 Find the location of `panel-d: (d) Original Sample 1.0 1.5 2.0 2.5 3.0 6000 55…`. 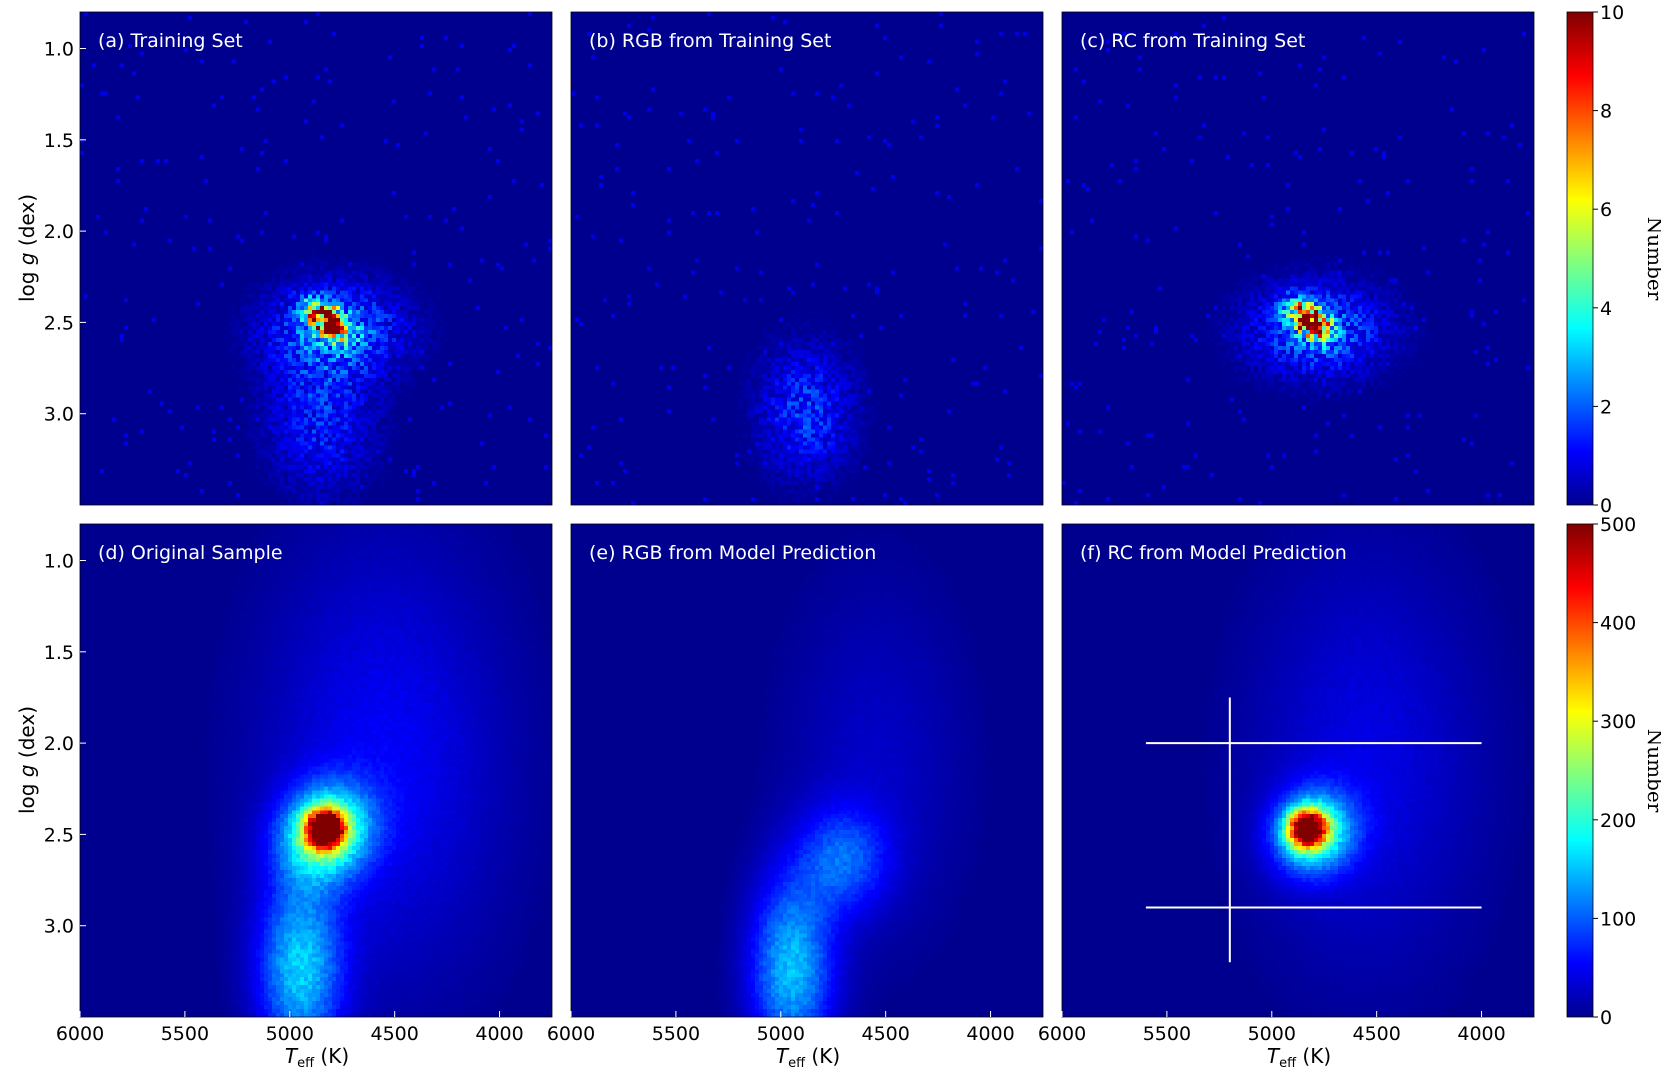

panel-d: (d) Original Sample 1.0 1.5 2.0 2.5 3.0 6000 55… is located at coordinates (298, 784).